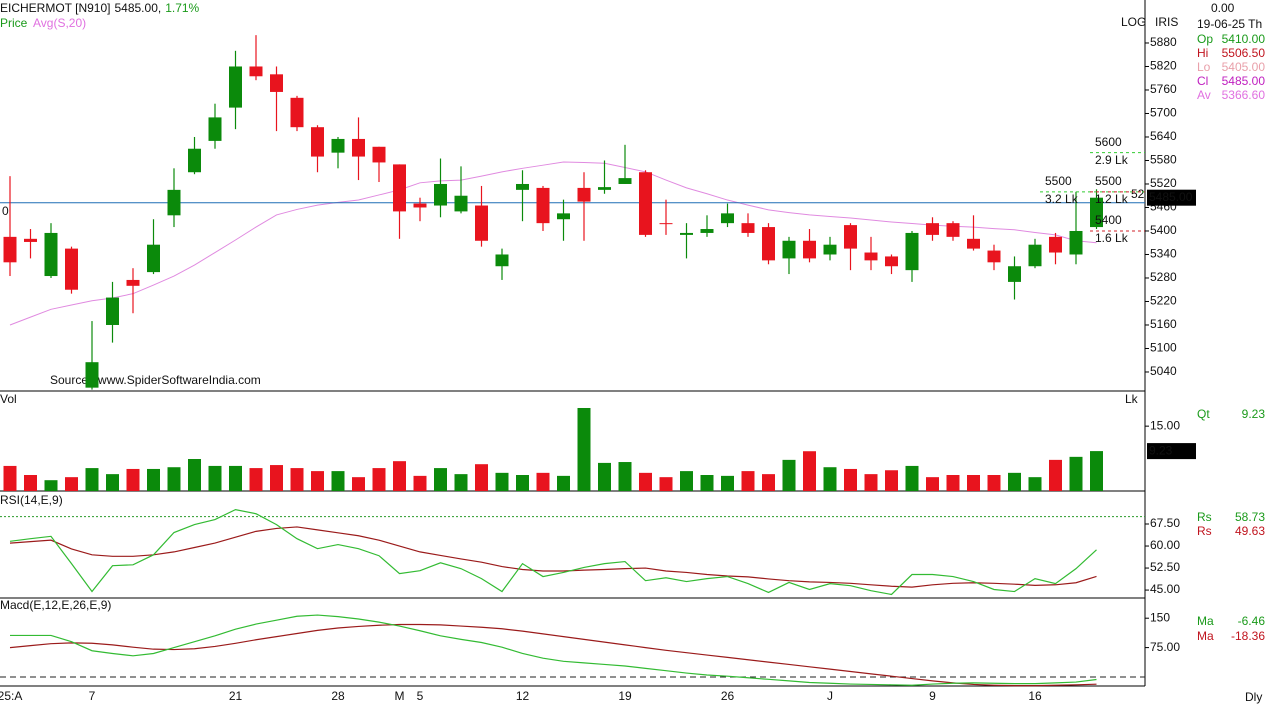  I want to click on x-tick-label: 26, so click(728, 696).